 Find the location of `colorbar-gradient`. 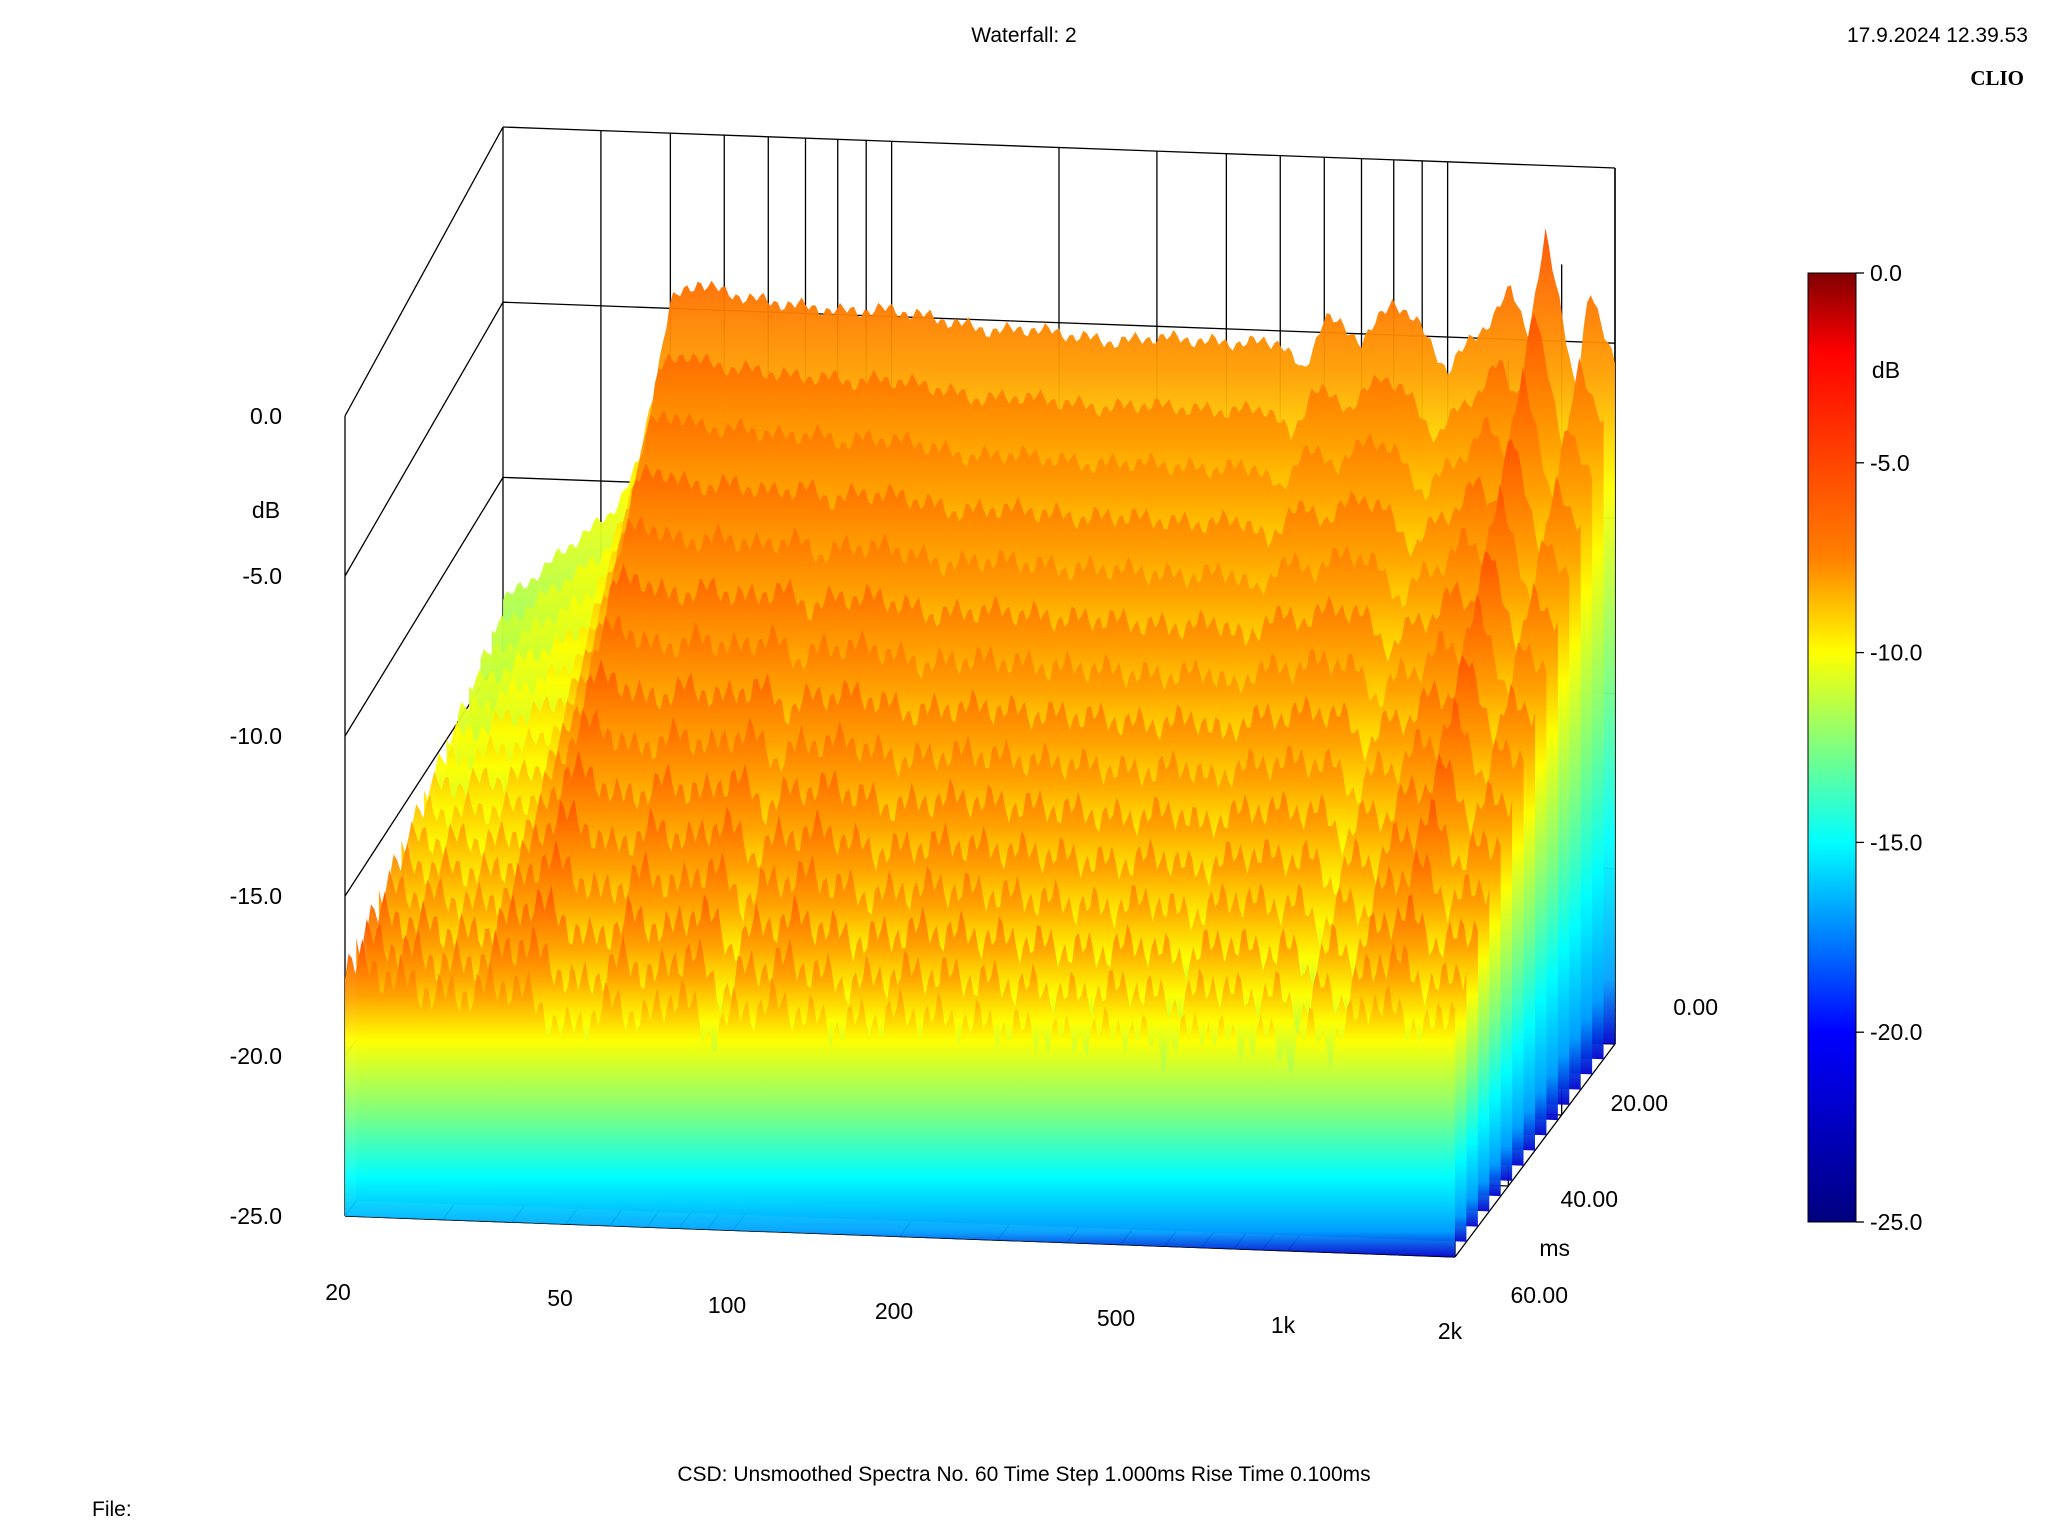

colorbar-gradient is located at coordinates (1832, 747).